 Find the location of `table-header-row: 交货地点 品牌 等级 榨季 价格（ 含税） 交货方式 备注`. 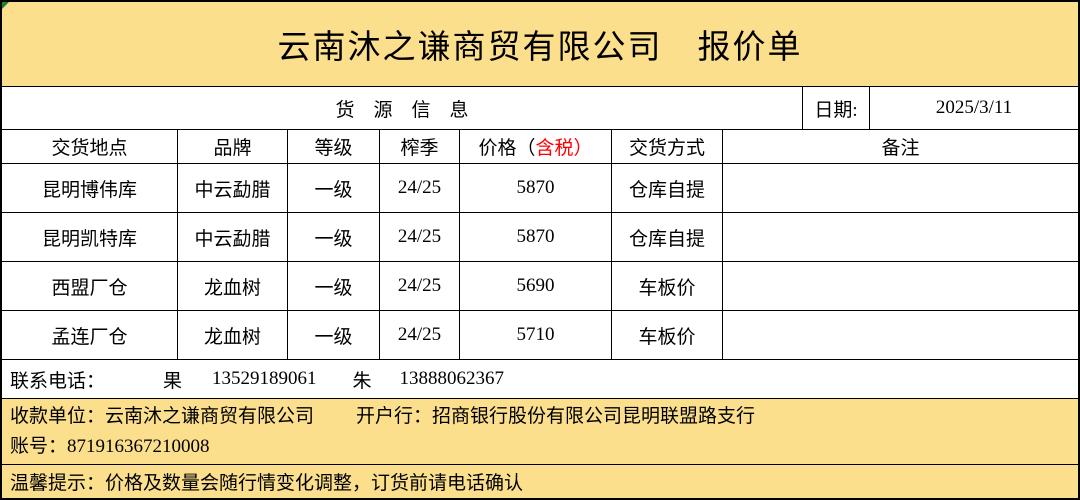

table-header-row: 交货地点 品牌 等级 榨季 价格（ 含税） 交货方式 备注 is located at coordinates (540, 146).